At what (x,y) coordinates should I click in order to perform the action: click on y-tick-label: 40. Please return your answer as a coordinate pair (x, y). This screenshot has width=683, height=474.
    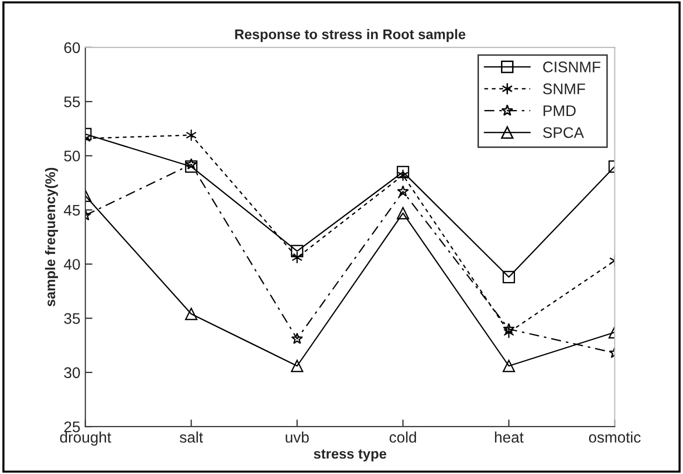
    Looking at the image, I should click on (72, 264).